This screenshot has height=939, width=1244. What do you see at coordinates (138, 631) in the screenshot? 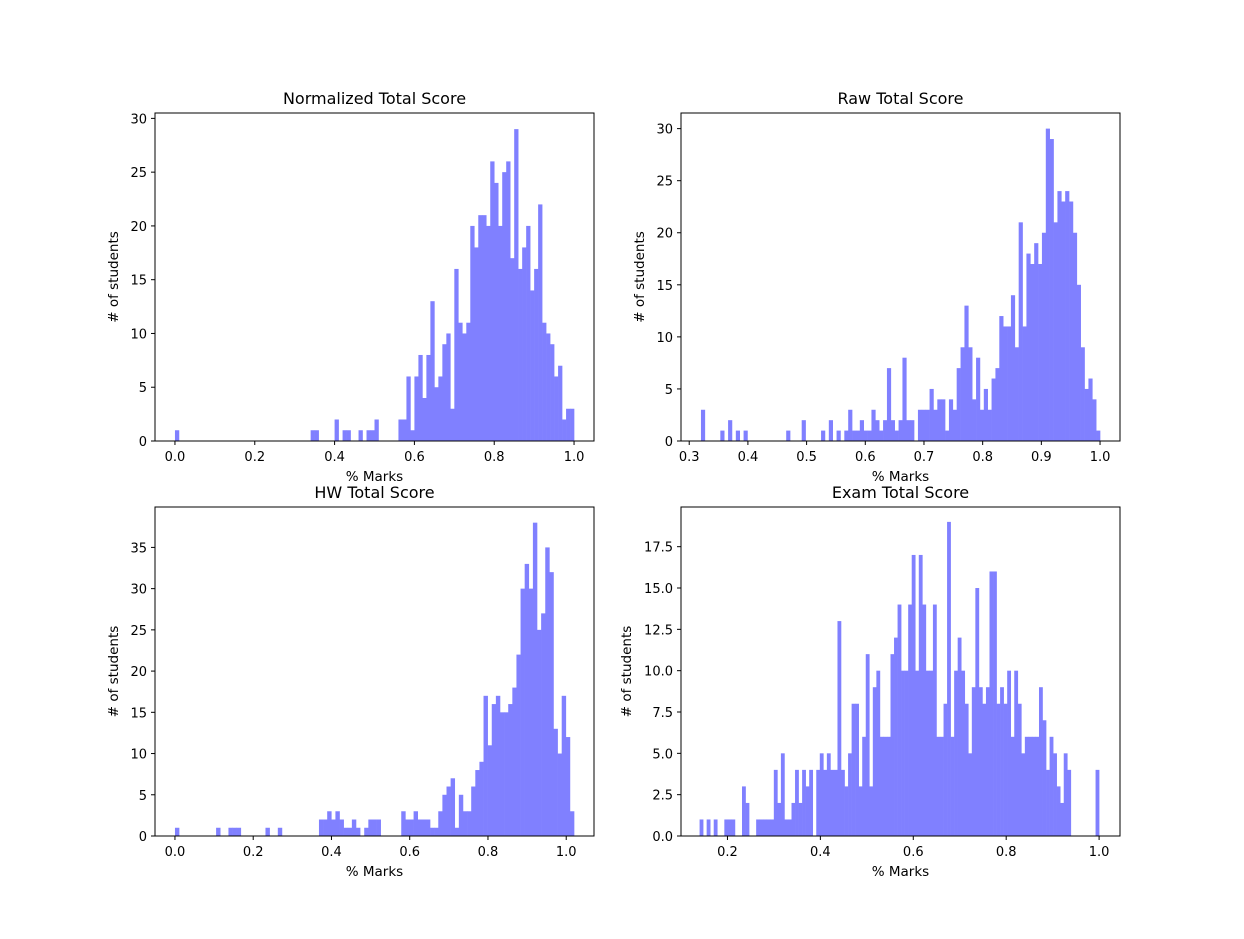
I see `y-tick-label: 25` at bounding box center [138, 631].